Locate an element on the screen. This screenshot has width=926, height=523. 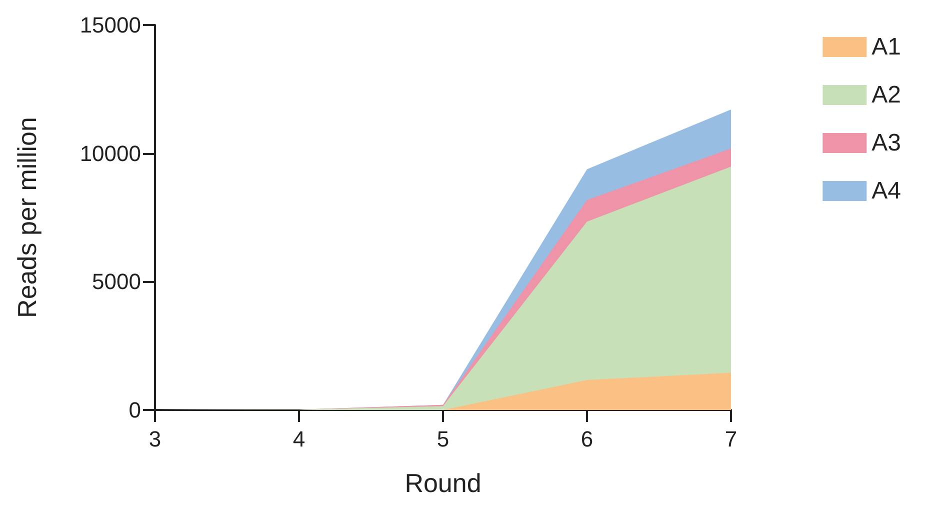
x-tick-label: 7 is located at coordinates (731, 439).